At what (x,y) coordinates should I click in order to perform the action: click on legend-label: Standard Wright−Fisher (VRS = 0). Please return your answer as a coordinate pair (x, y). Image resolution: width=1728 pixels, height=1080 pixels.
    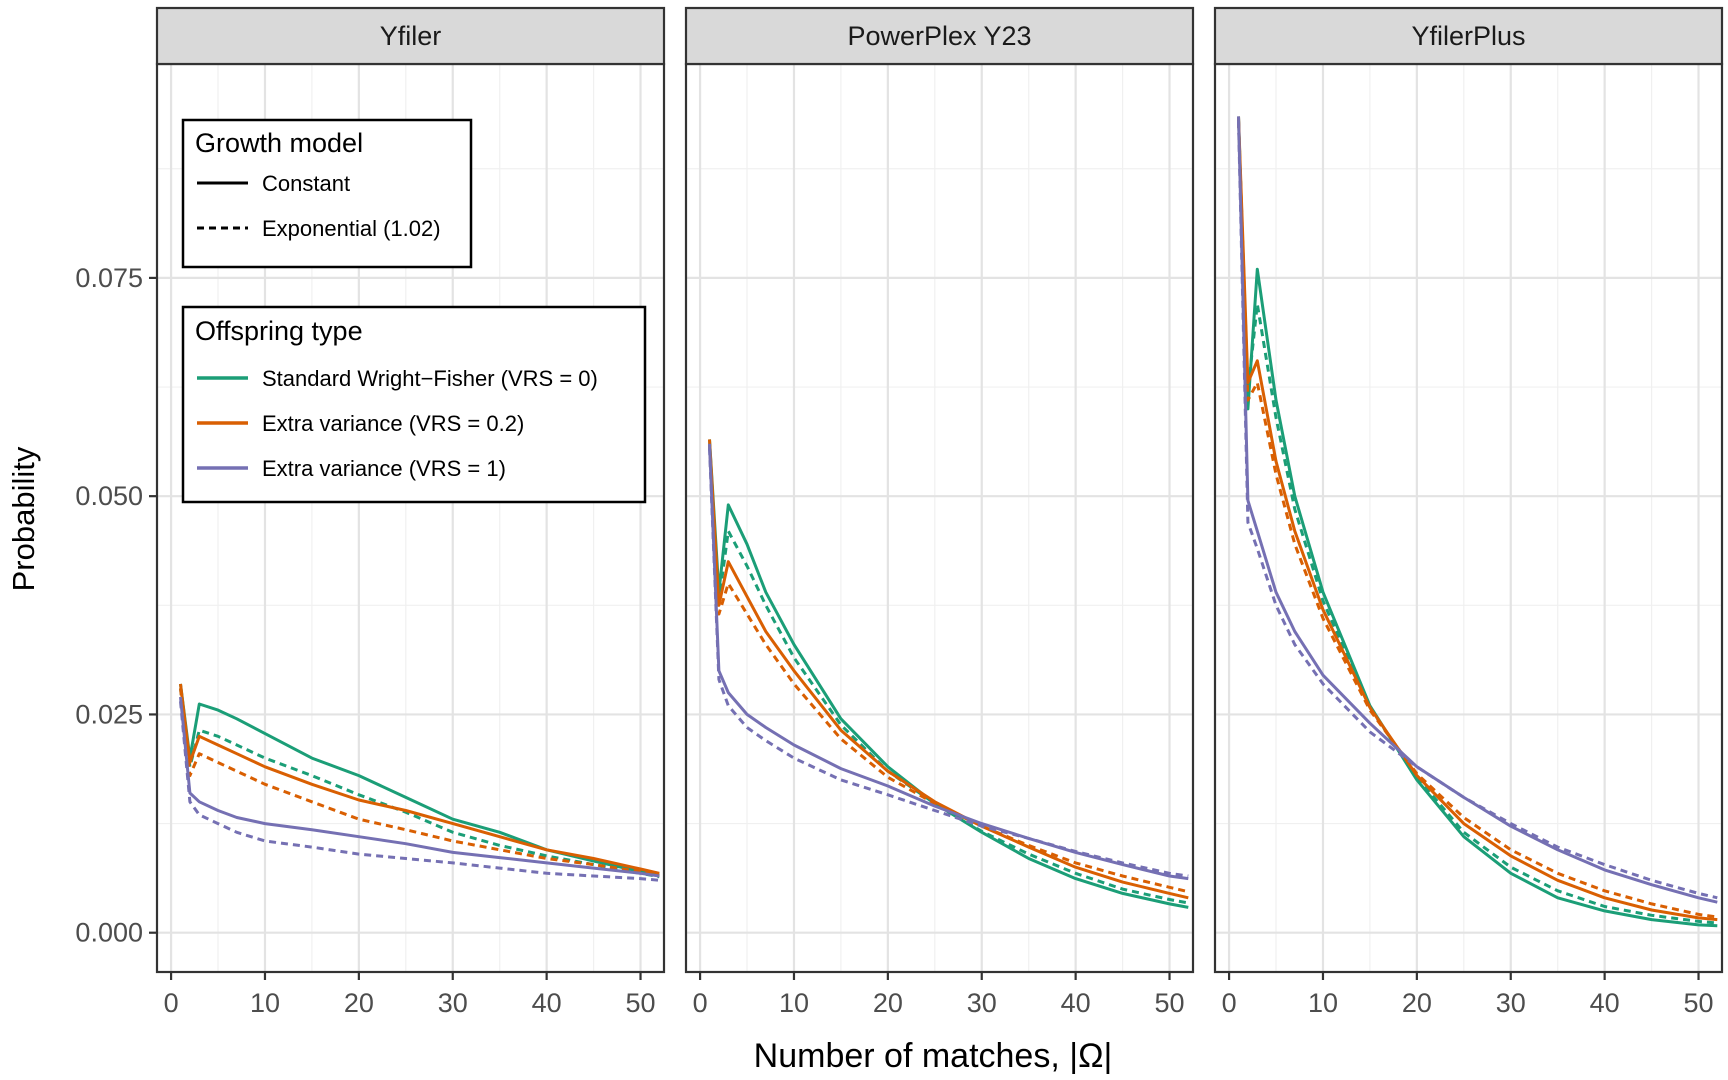
    Looking at the image, I should click on (430, 378).